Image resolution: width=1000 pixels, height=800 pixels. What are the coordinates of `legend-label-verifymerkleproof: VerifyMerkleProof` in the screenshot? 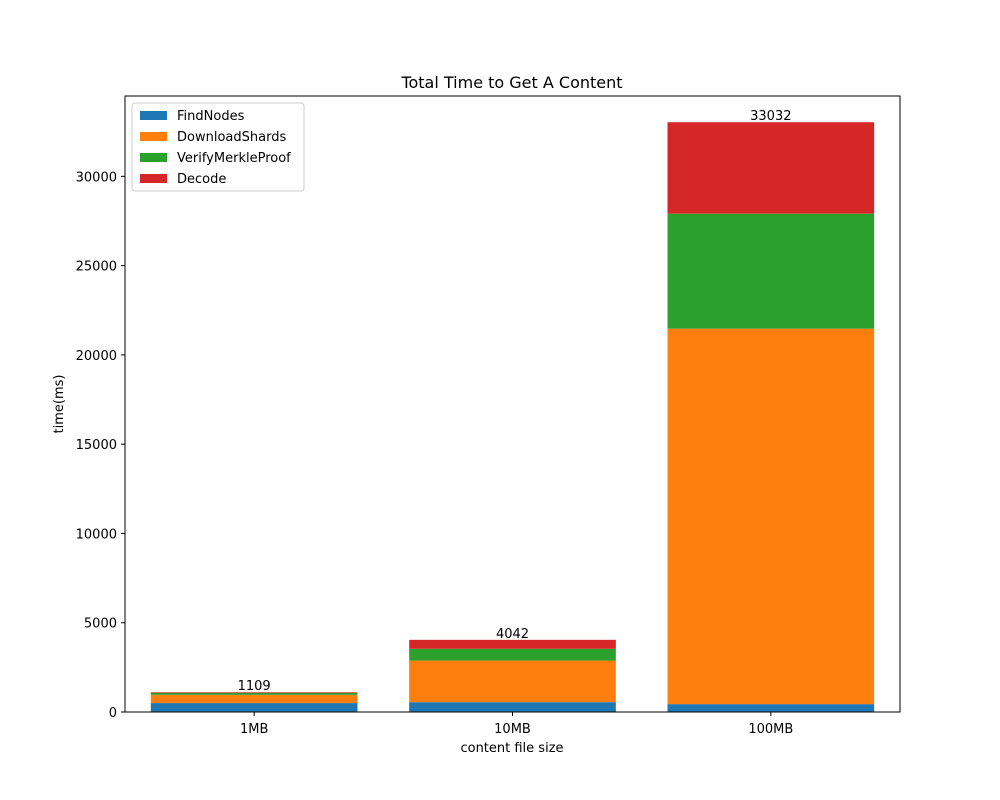 It's located at (234, 158).